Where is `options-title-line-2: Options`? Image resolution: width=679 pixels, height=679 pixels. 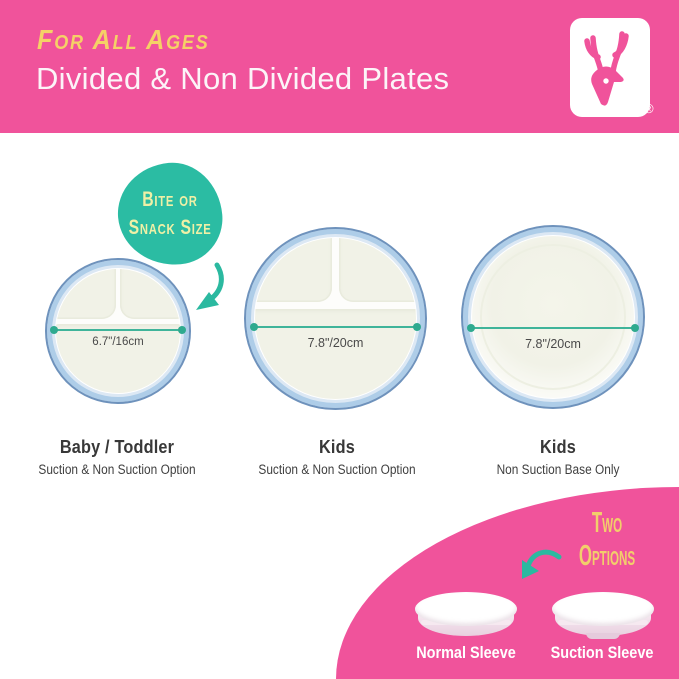
options-title-line-2: Options is located at coordinates (607, 556).